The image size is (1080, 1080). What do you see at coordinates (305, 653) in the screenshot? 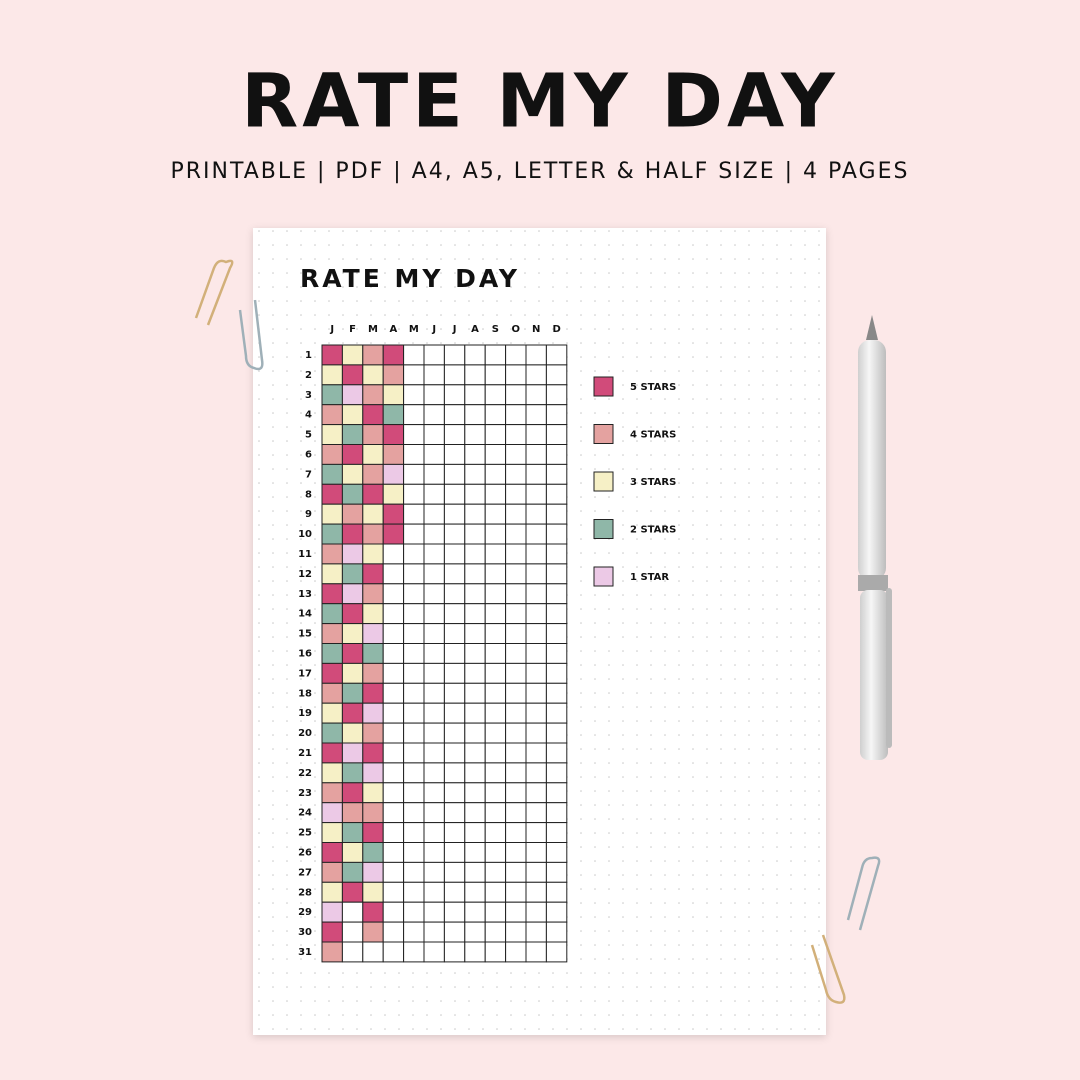
I see `day-label: 16` at bounding box center [305, 653].